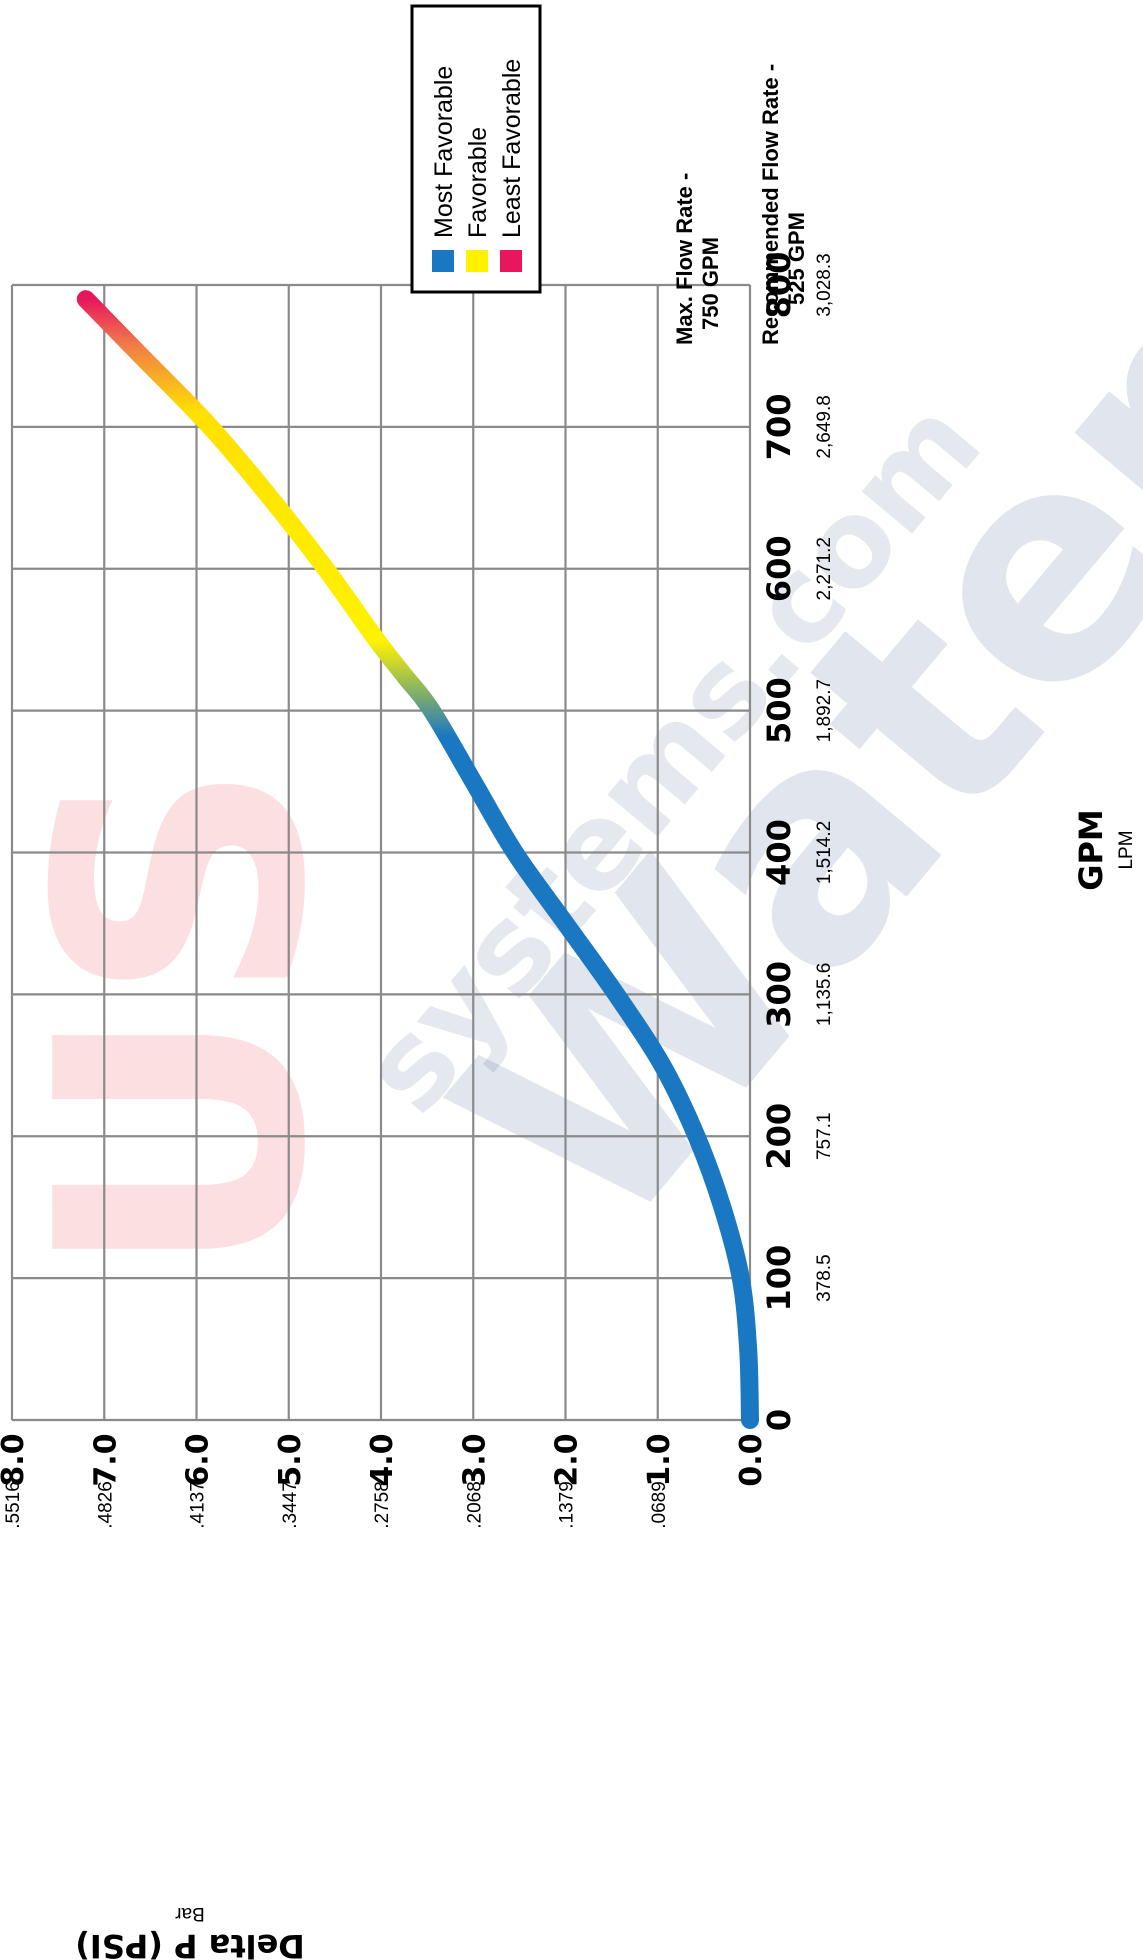 This screenshot has width=1143, height=1960. Describe the element at coordinates (779, 568) in the screenshot. I see `gpm-tick-label: 600` at that location.